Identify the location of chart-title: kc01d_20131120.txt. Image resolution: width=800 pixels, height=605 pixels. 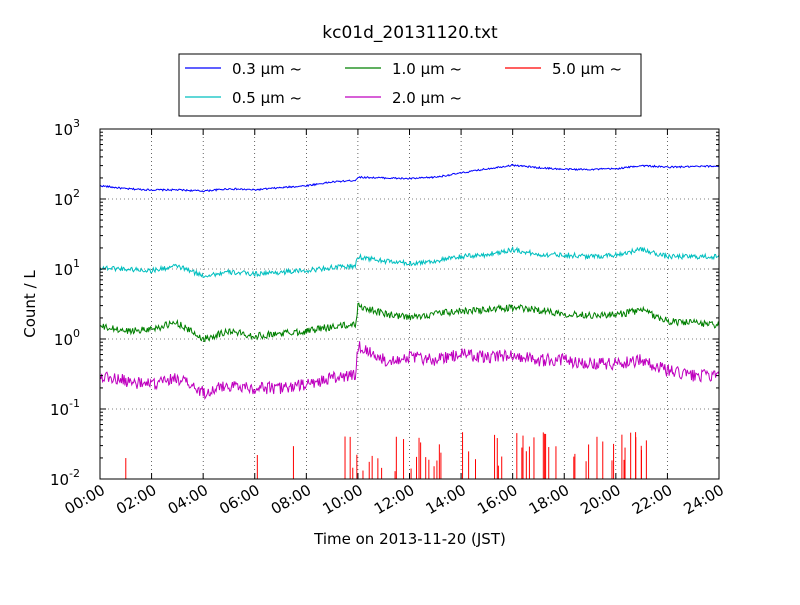
(410, 33).